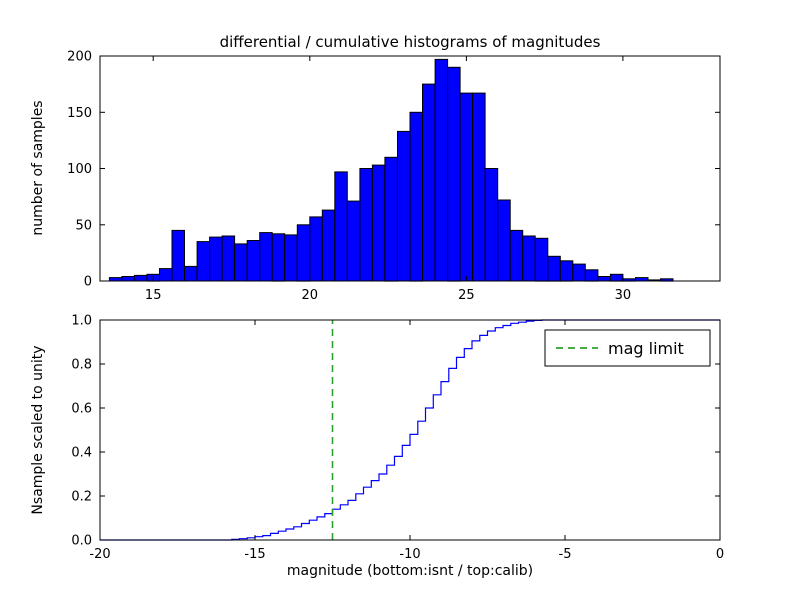 The height and width of the screenshot is (600, 800). I want to click on x-tick-label: 15, so click(153, 295).